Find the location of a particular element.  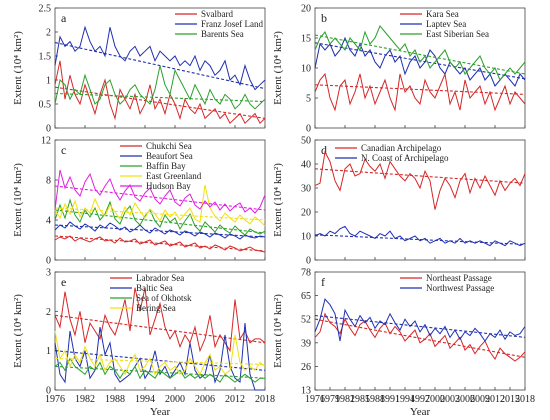

panel-letter: d is located at coordinates (324, 150).